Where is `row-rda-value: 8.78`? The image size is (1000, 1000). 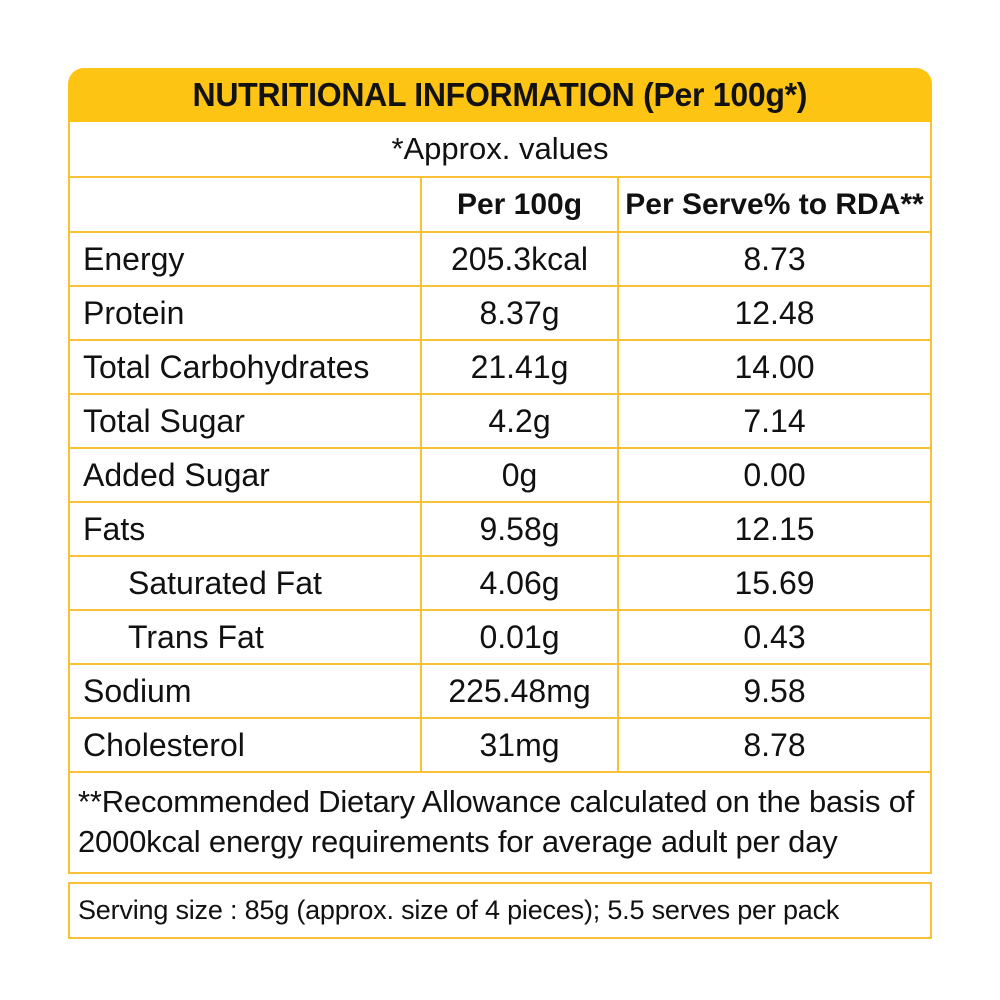
row-rda-value: 8.78 is located at coordinates (774, 744).